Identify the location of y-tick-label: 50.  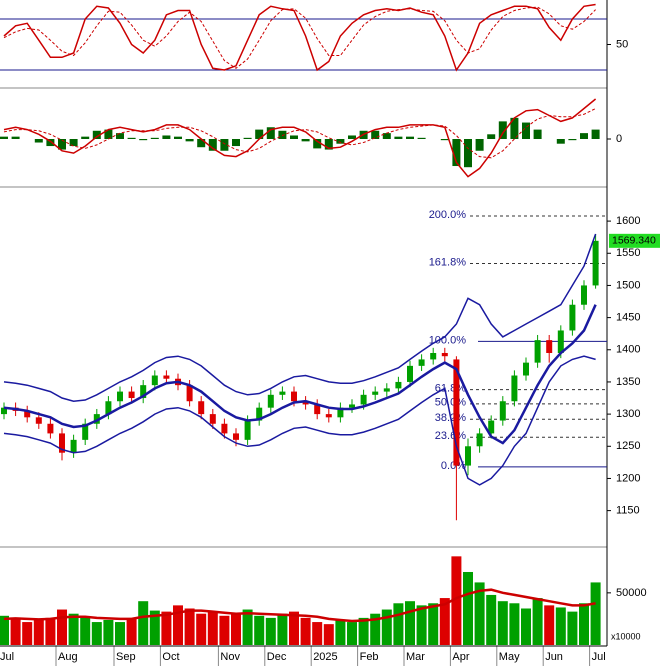
(622, 44).